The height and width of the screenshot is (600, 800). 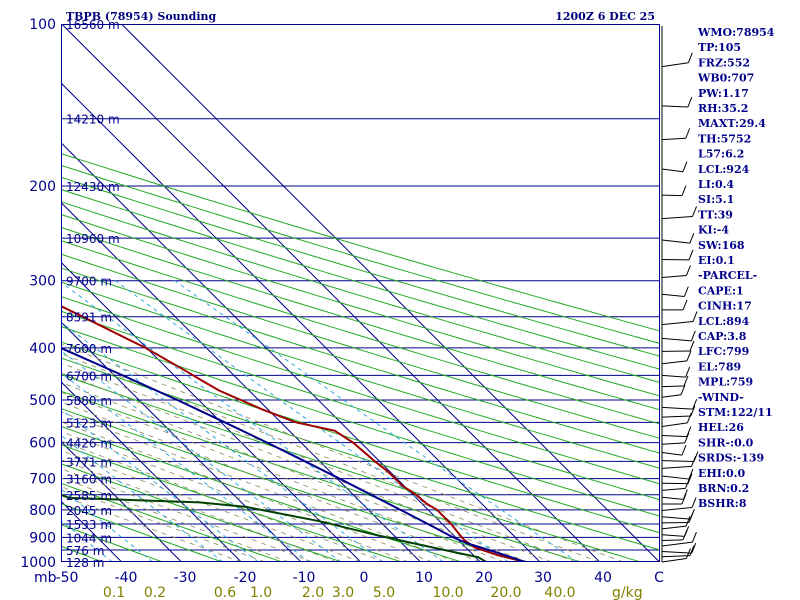 I want to click on sounding-index: TP:105, so click(x=719, y=47).